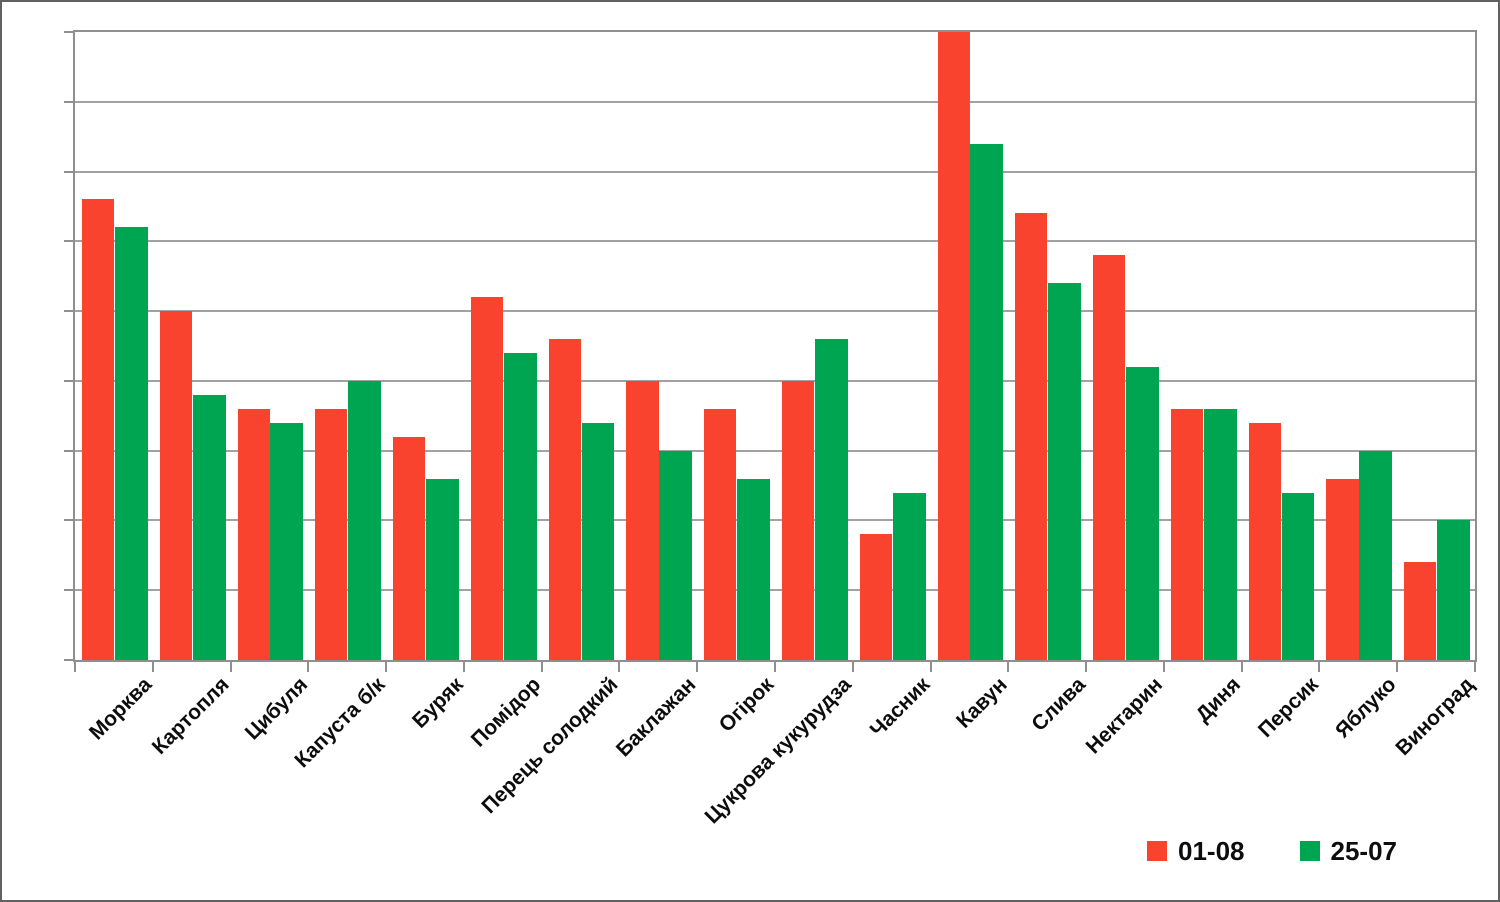 Image resolution: width=1500 pixels, height=902 pixels. Describe the element at coordinates (550, 746) in the screenshot. I see `x-axis-label-6: Перець солодкий` at that location.